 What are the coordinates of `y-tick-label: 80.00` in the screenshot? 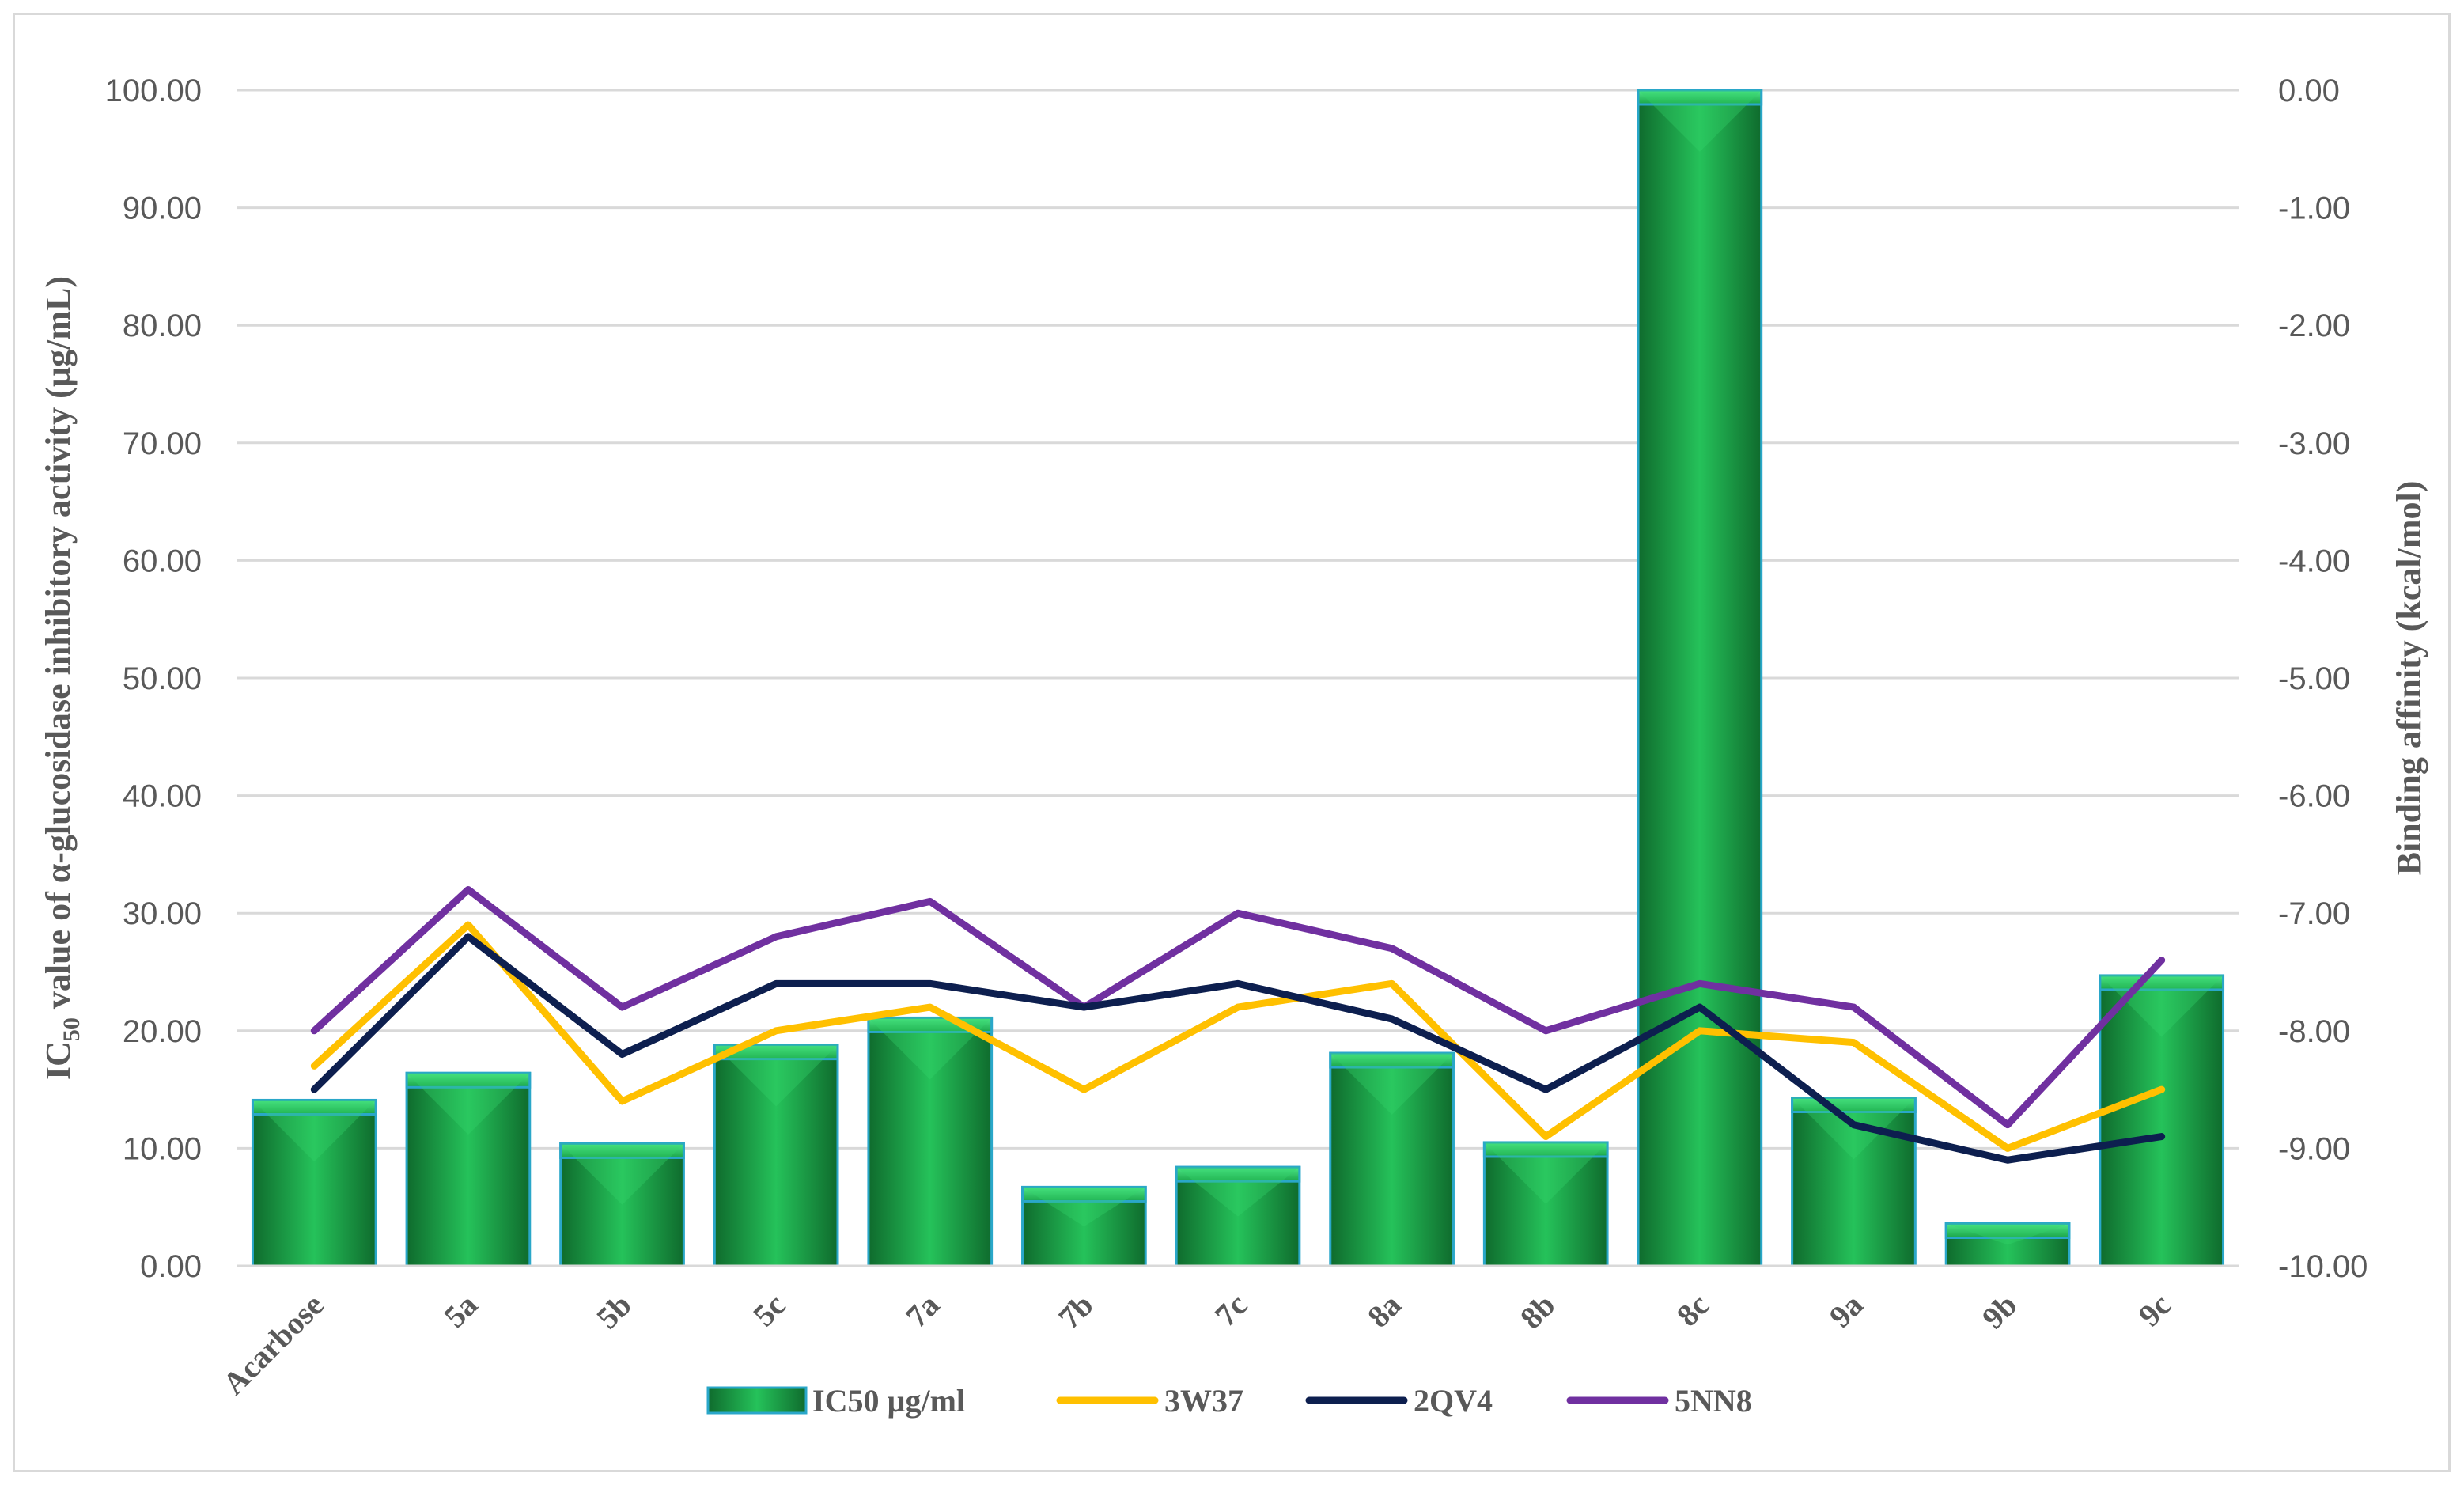 It's located at (162, 326).